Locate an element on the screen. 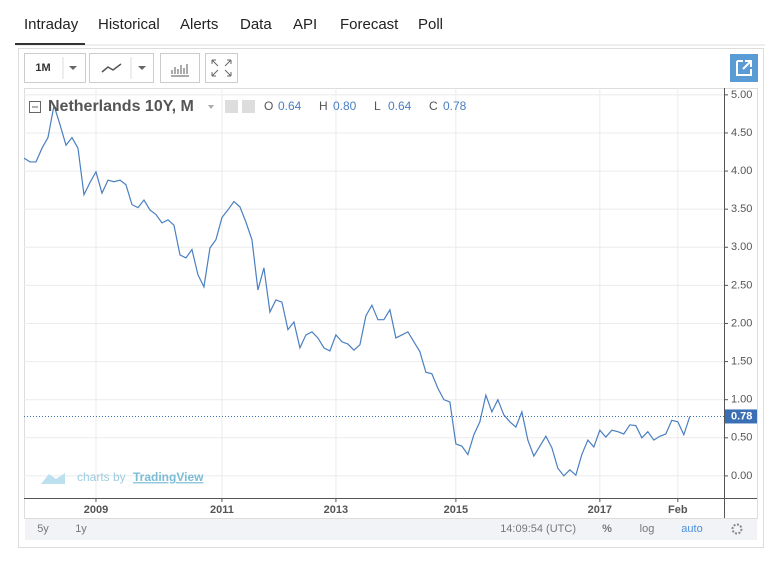 The image size is (781, 563). settings-gear is located at coordinates (737, 529).